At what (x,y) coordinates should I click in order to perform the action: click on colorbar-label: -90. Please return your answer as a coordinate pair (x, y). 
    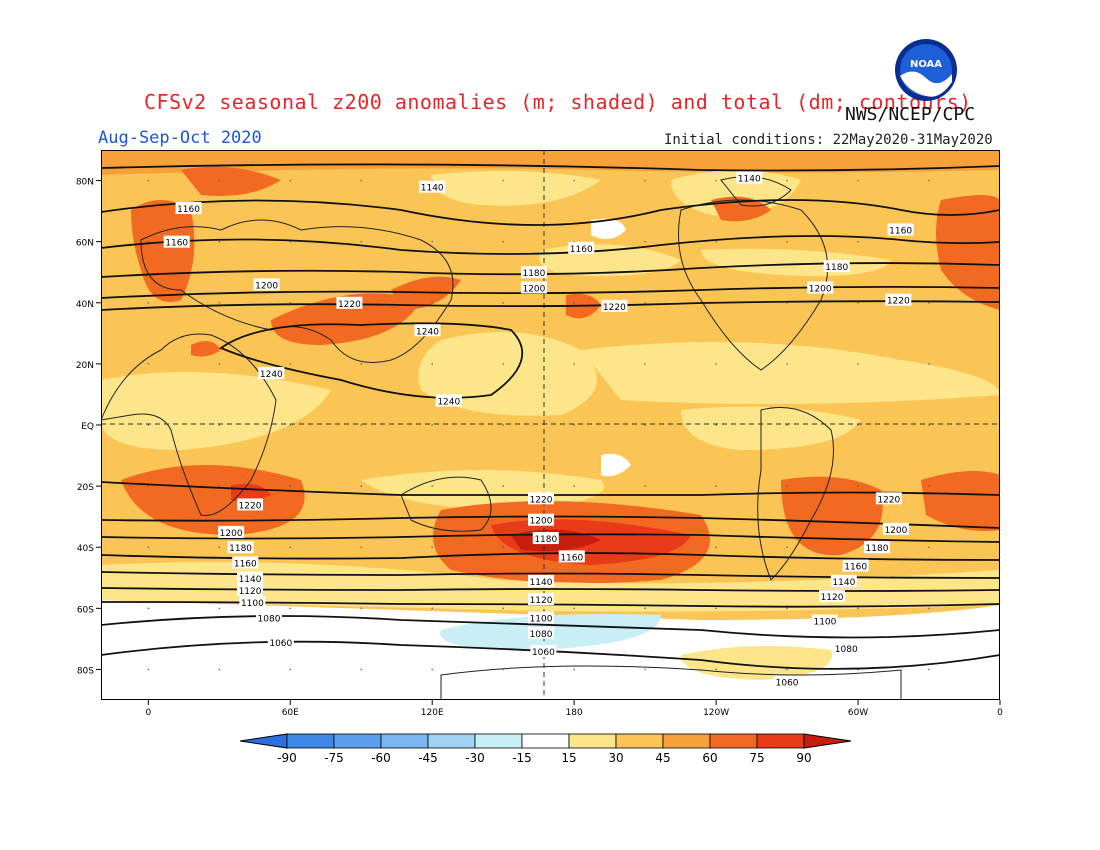
    Looking at the image, I should click on (287, 758).